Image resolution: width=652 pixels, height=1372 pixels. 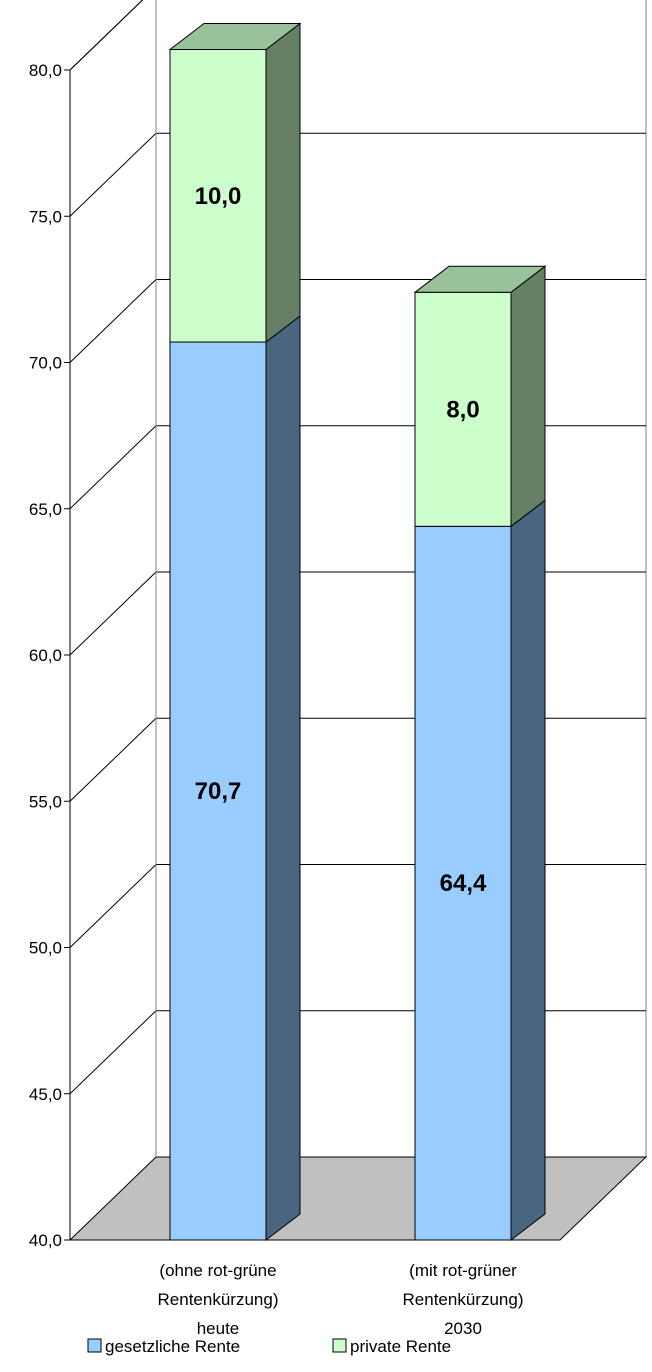 I want to click on y-tick-label: 55,0, so click(x=45, y=801).